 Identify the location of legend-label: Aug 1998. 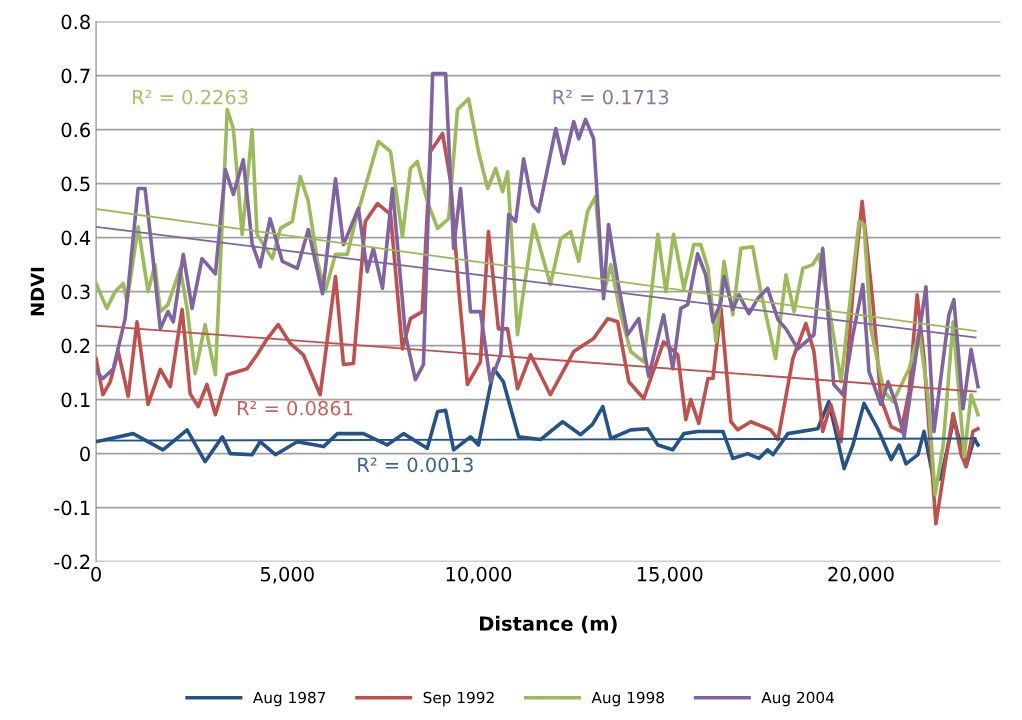
(627, 699).